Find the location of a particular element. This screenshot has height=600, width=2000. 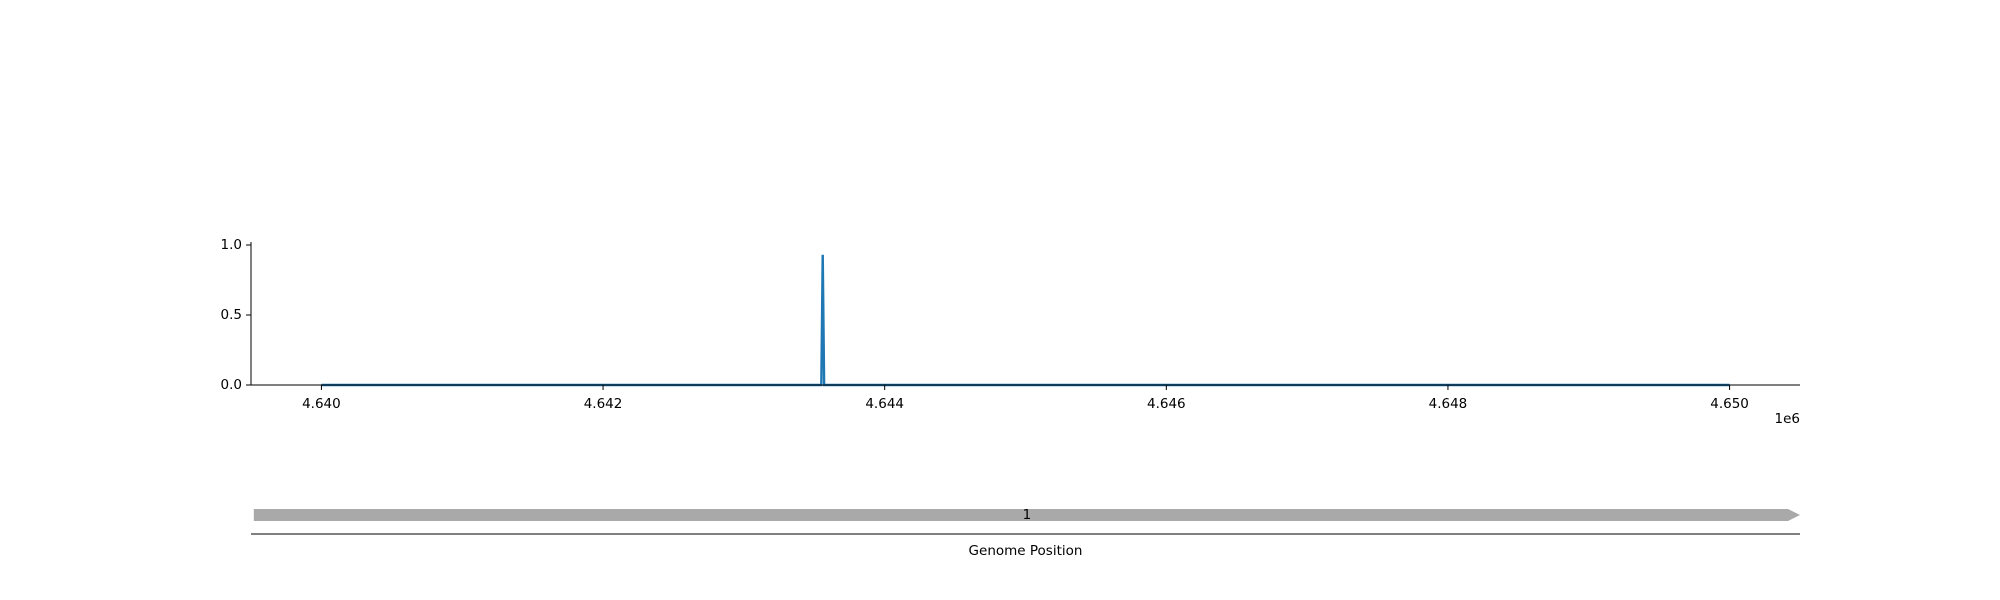

gene-track-xlabel: Genome Position is located at coordinates (1026, 551).